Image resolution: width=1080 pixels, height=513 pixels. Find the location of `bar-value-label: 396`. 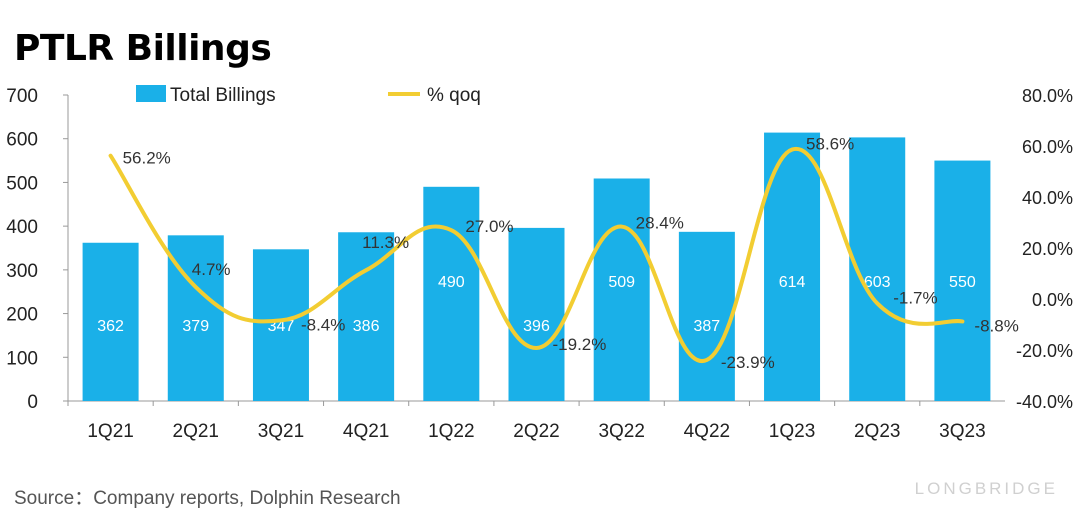

bar-value-label: 396 is located at coordinates (536, 326).